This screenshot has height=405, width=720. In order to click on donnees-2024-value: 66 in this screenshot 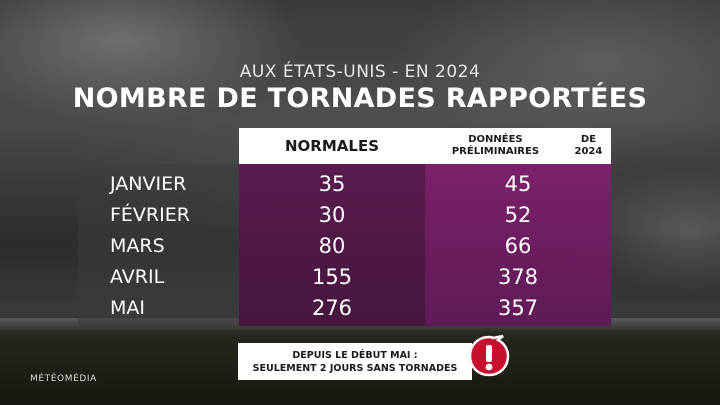, I will do `click(518, 246)`.